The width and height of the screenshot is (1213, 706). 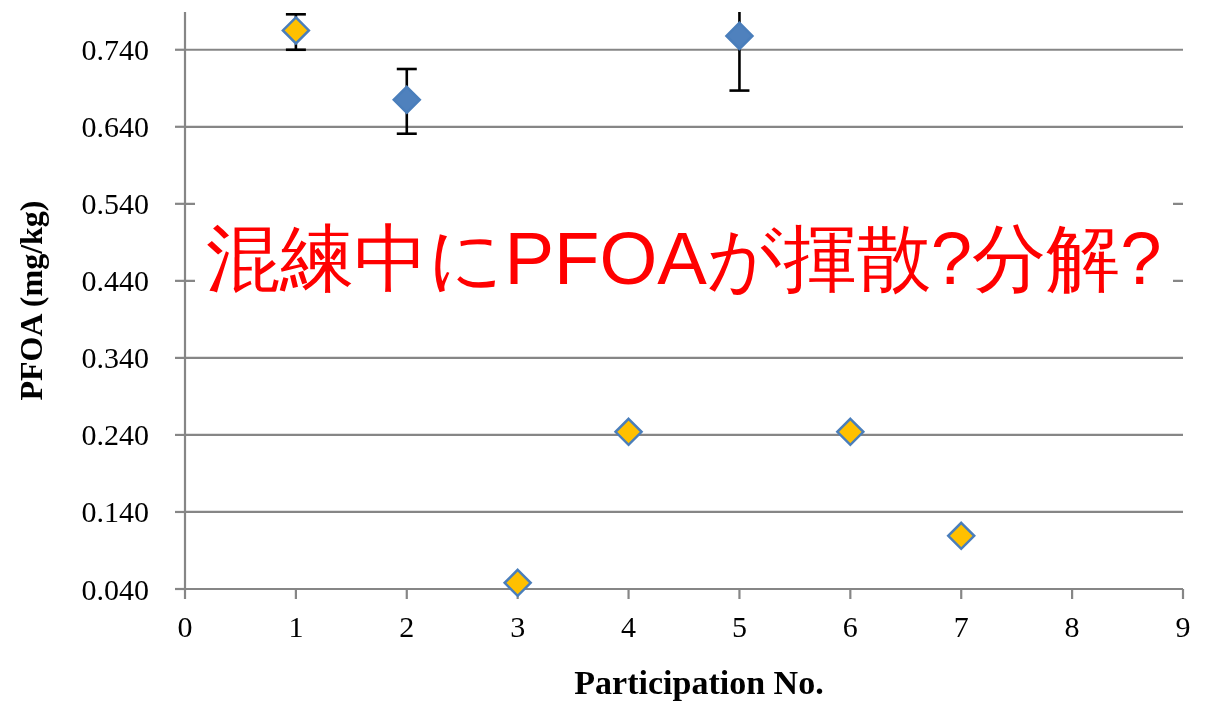 What do you see at coordinates (115, 127) in the screenshot?
I see `y-tick-label: 0.640` at bounding box center [115, 127].